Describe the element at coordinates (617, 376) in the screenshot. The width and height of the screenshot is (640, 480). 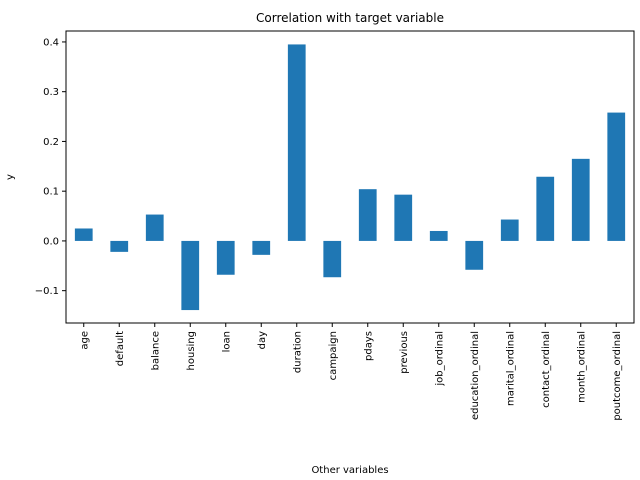
I see `x-tick-label: poutcome_ordinal` at that location.